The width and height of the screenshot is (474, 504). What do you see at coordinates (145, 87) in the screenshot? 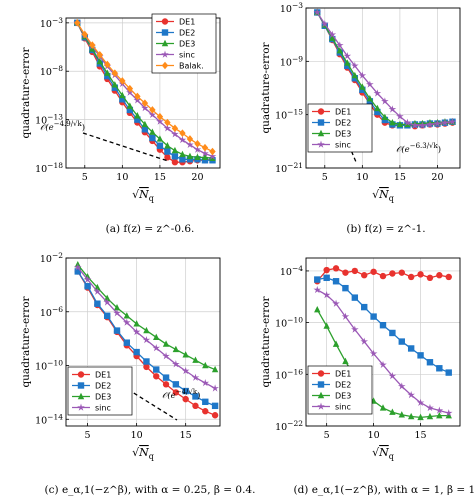
I see `series-balak` at bounding box center [145, 87].